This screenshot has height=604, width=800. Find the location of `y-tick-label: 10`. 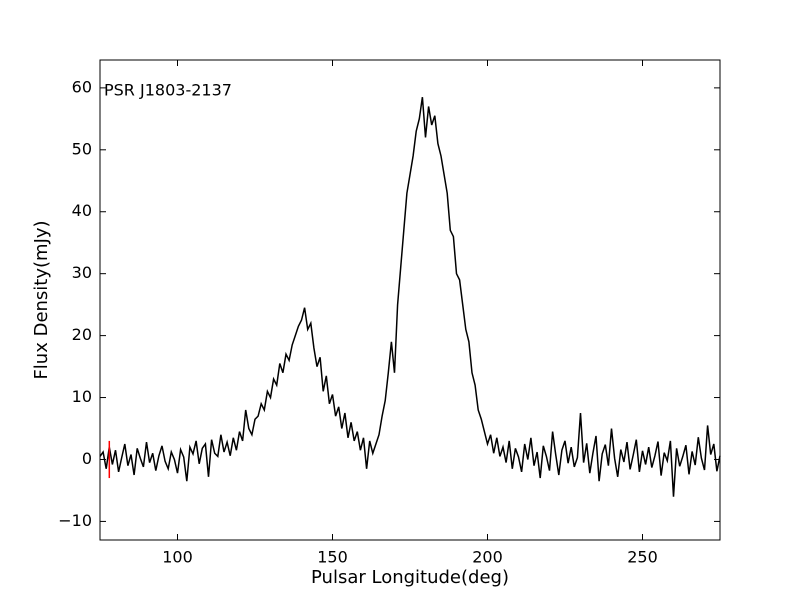

y-tick-label: 10 is located at coordinates (82, 396).